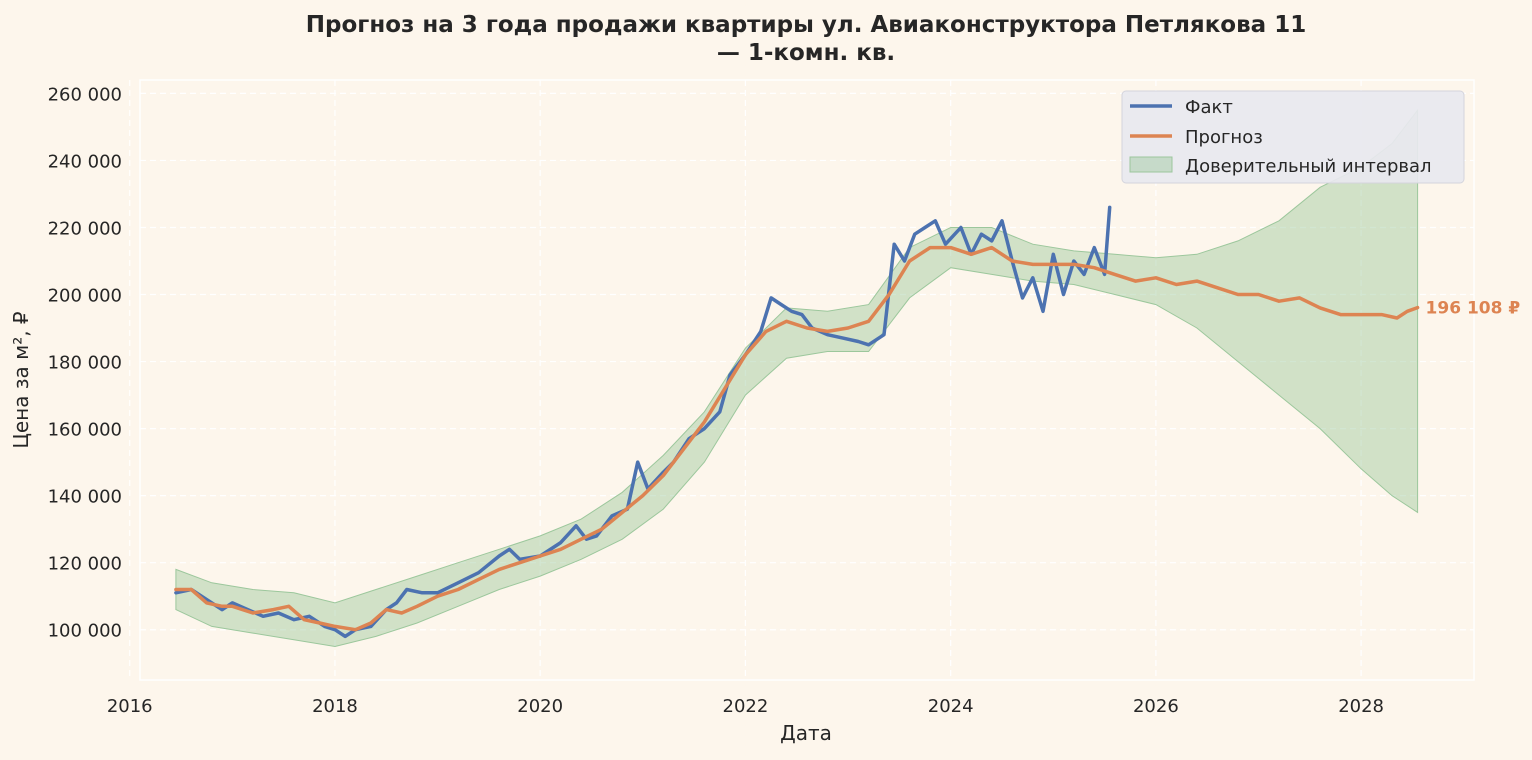  Describe the element at coordinates (746, 706) in the screenshot. I see `x-tick-label: 2022` at that location.